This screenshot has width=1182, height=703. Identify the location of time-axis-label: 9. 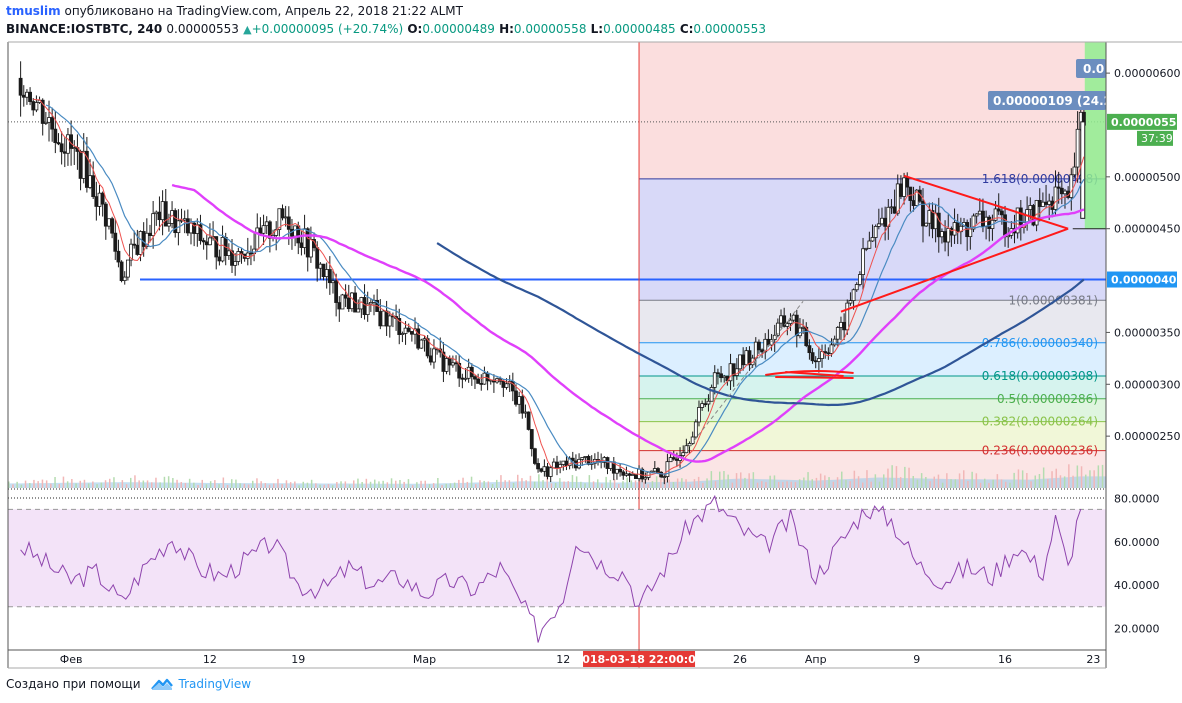
(916, 659).